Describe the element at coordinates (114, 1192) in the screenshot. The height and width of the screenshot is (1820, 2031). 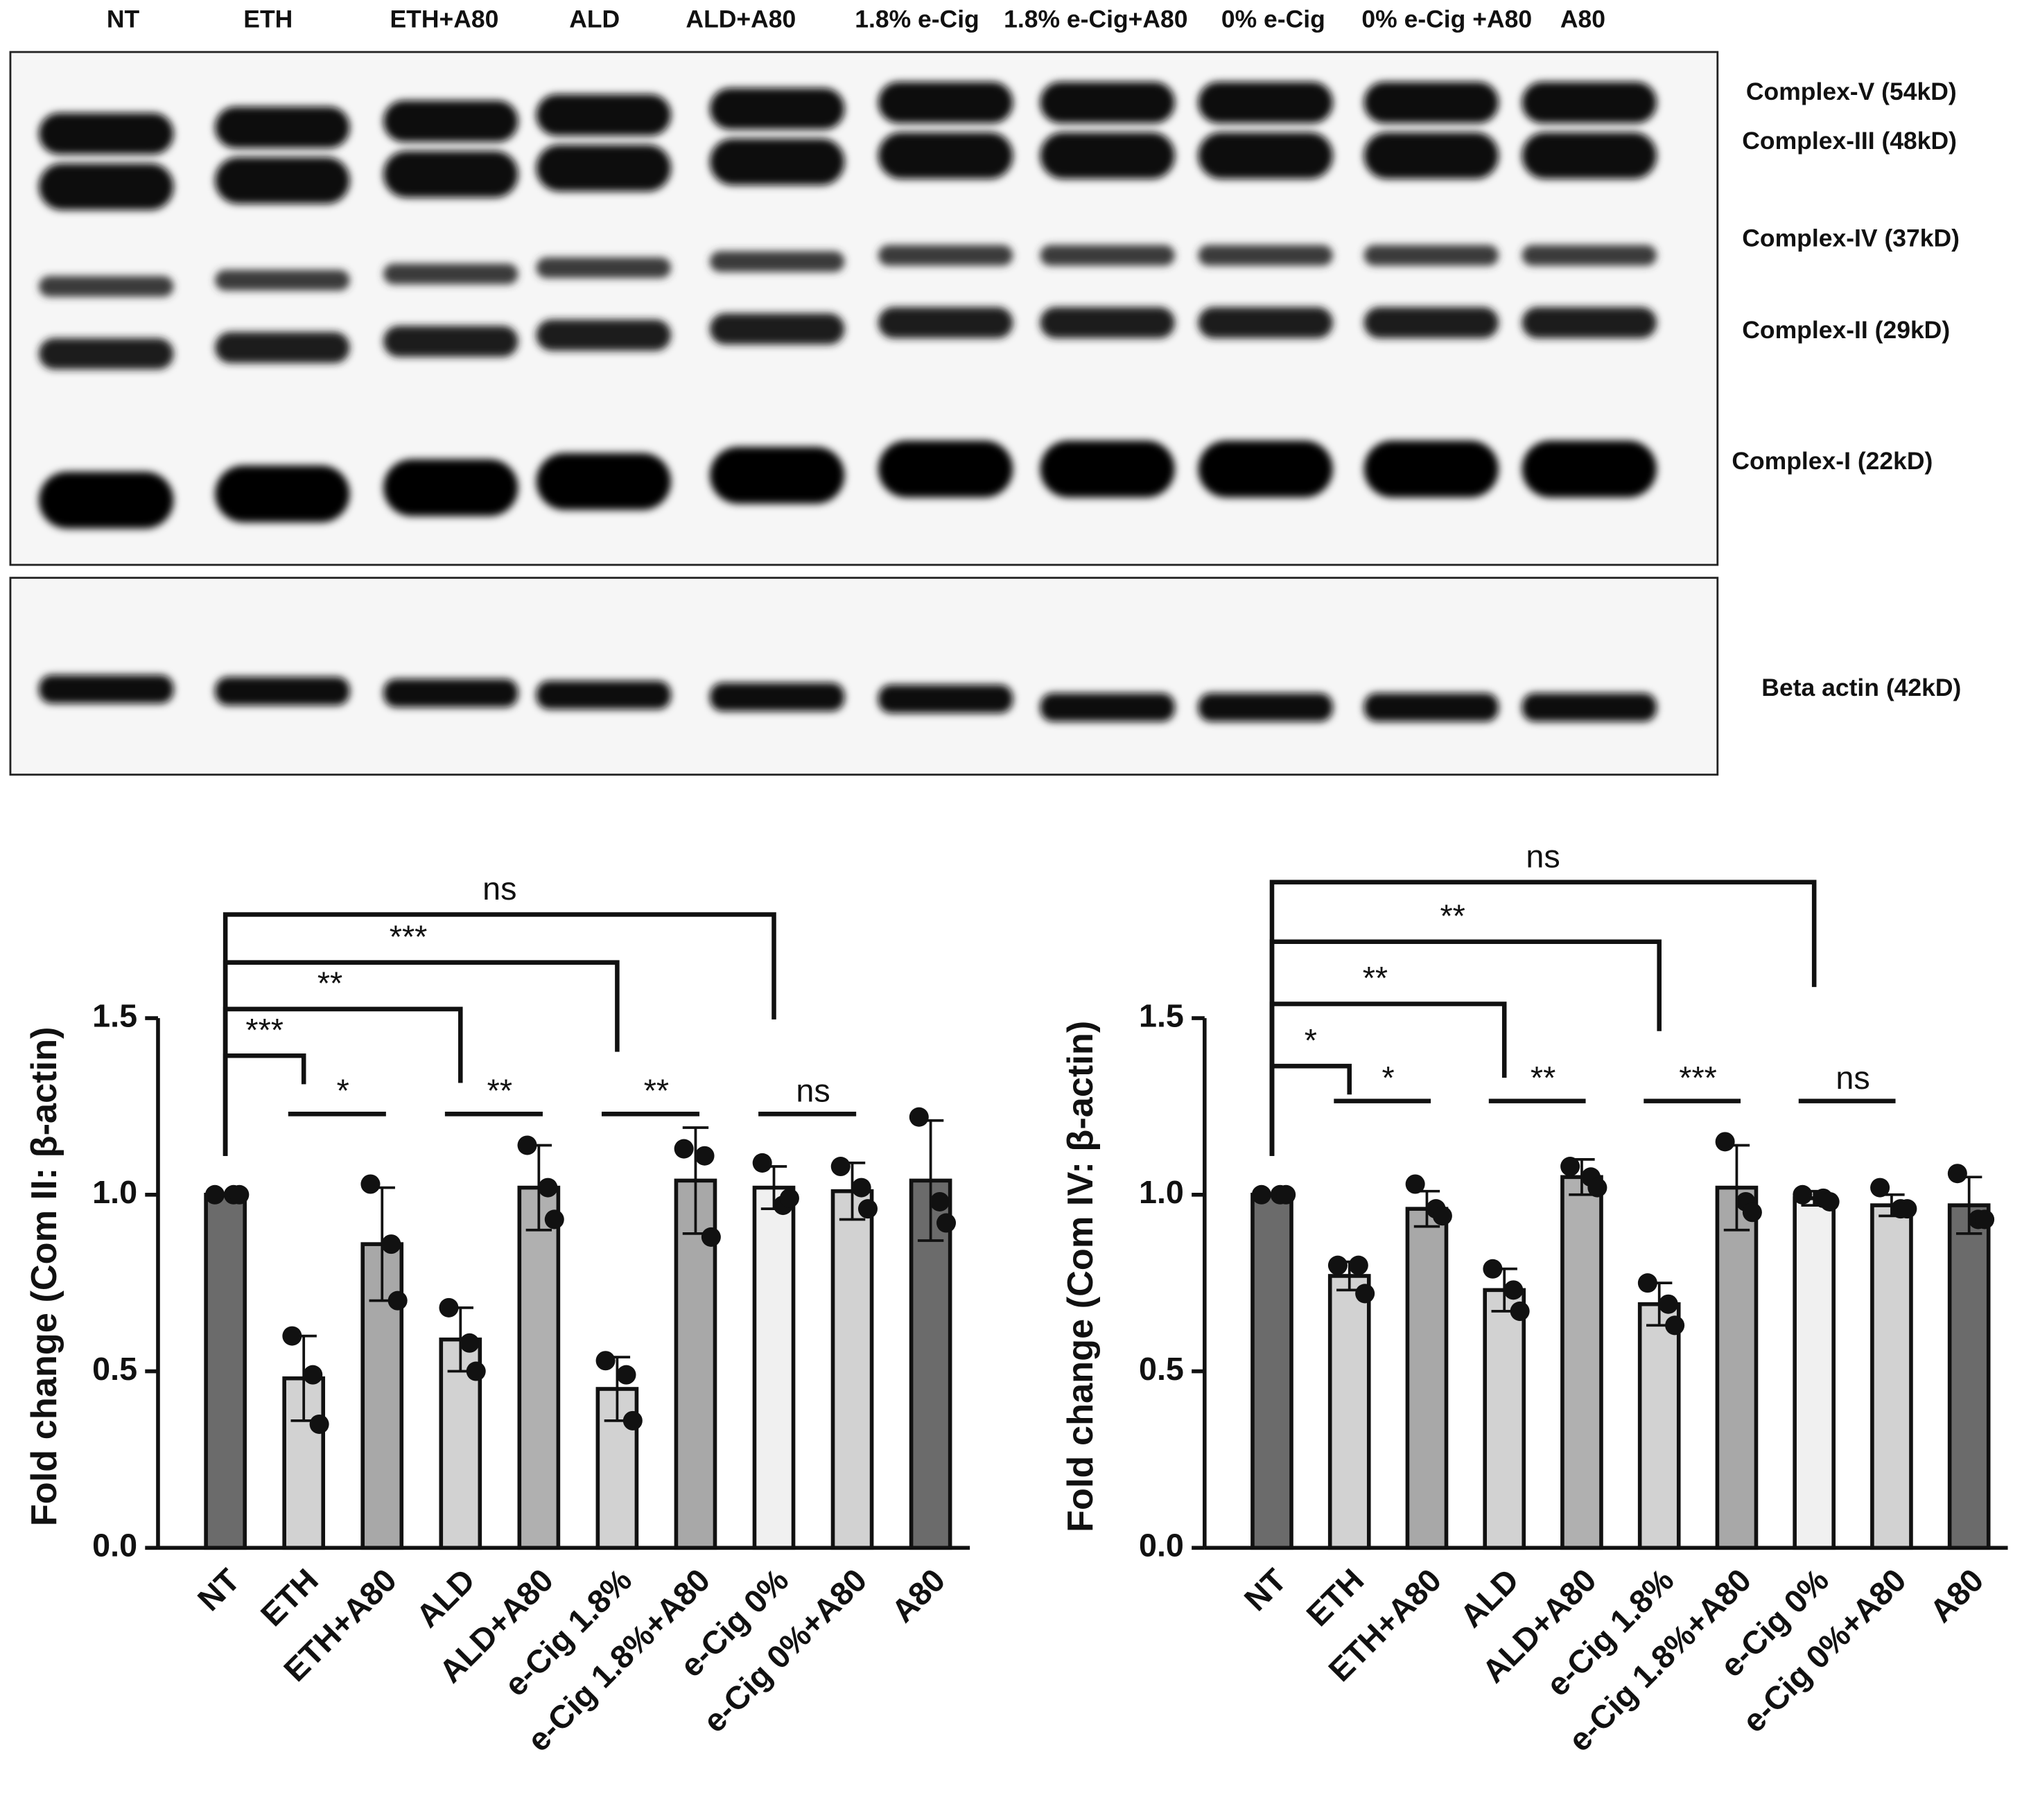
I see `y-tick-label: 1.0` at that location.